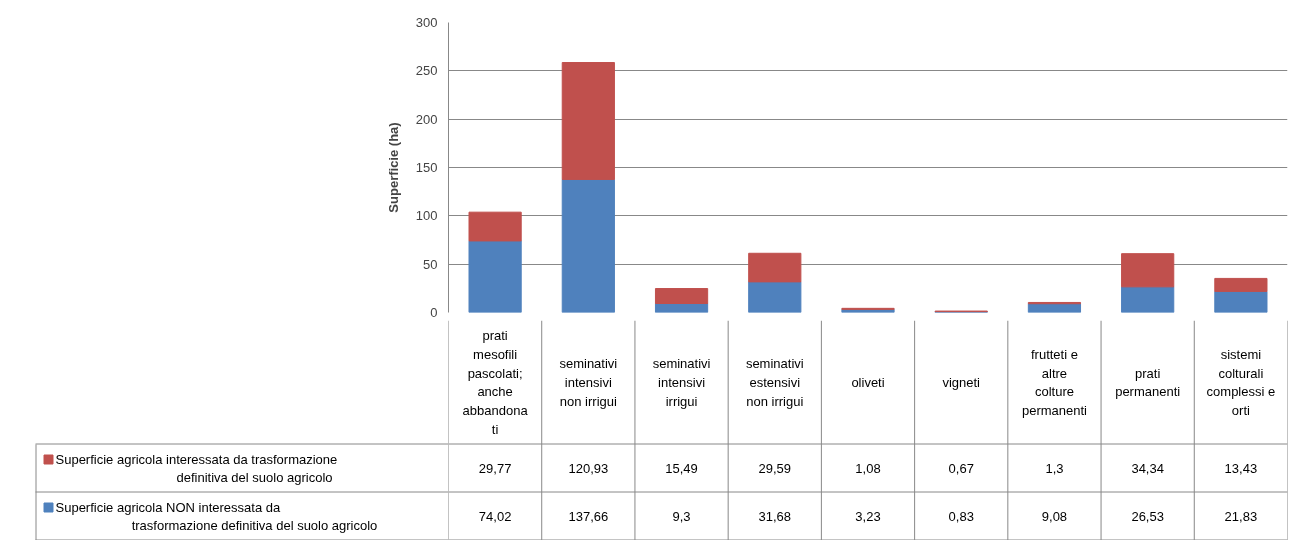 Image resolution: width=1292 pixels, height=542 pixels. I want to click on data-label: 34,34, so click(1147, 468).